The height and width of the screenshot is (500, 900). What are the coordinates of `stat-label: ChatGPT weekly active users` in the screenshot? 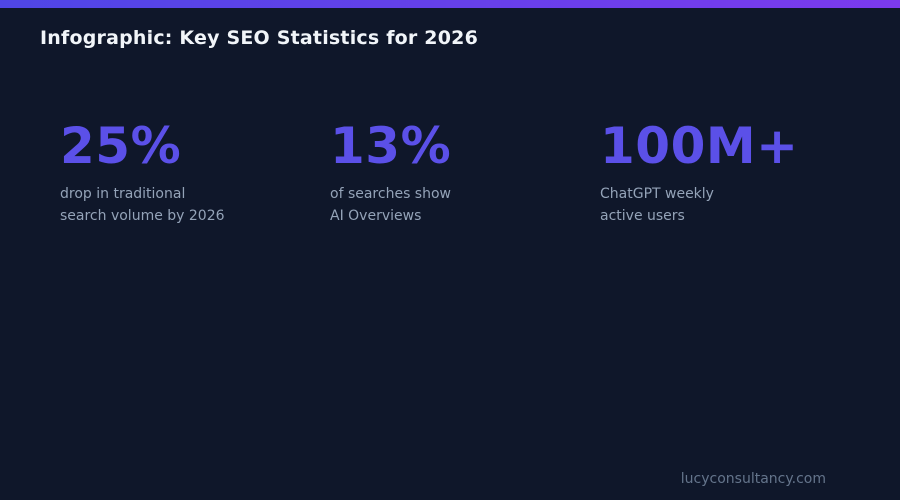 It's located at (735, 205).